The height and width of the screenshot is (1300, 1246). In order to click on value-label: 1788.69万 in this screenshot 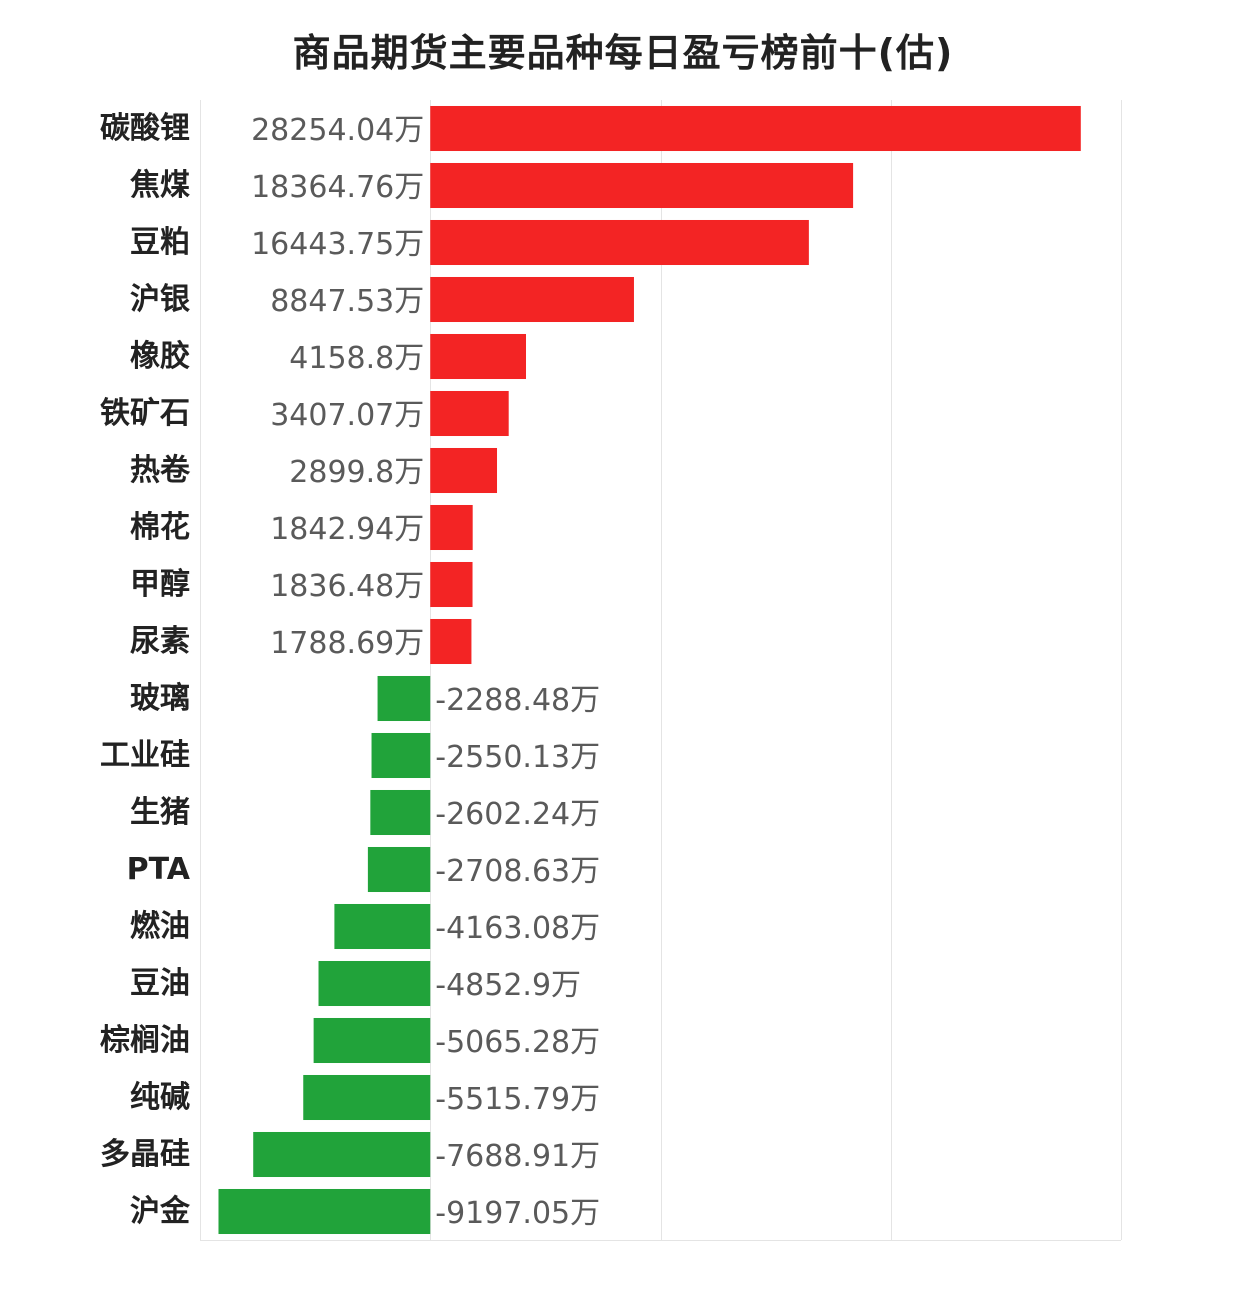, I will do `click(347, 643)`.